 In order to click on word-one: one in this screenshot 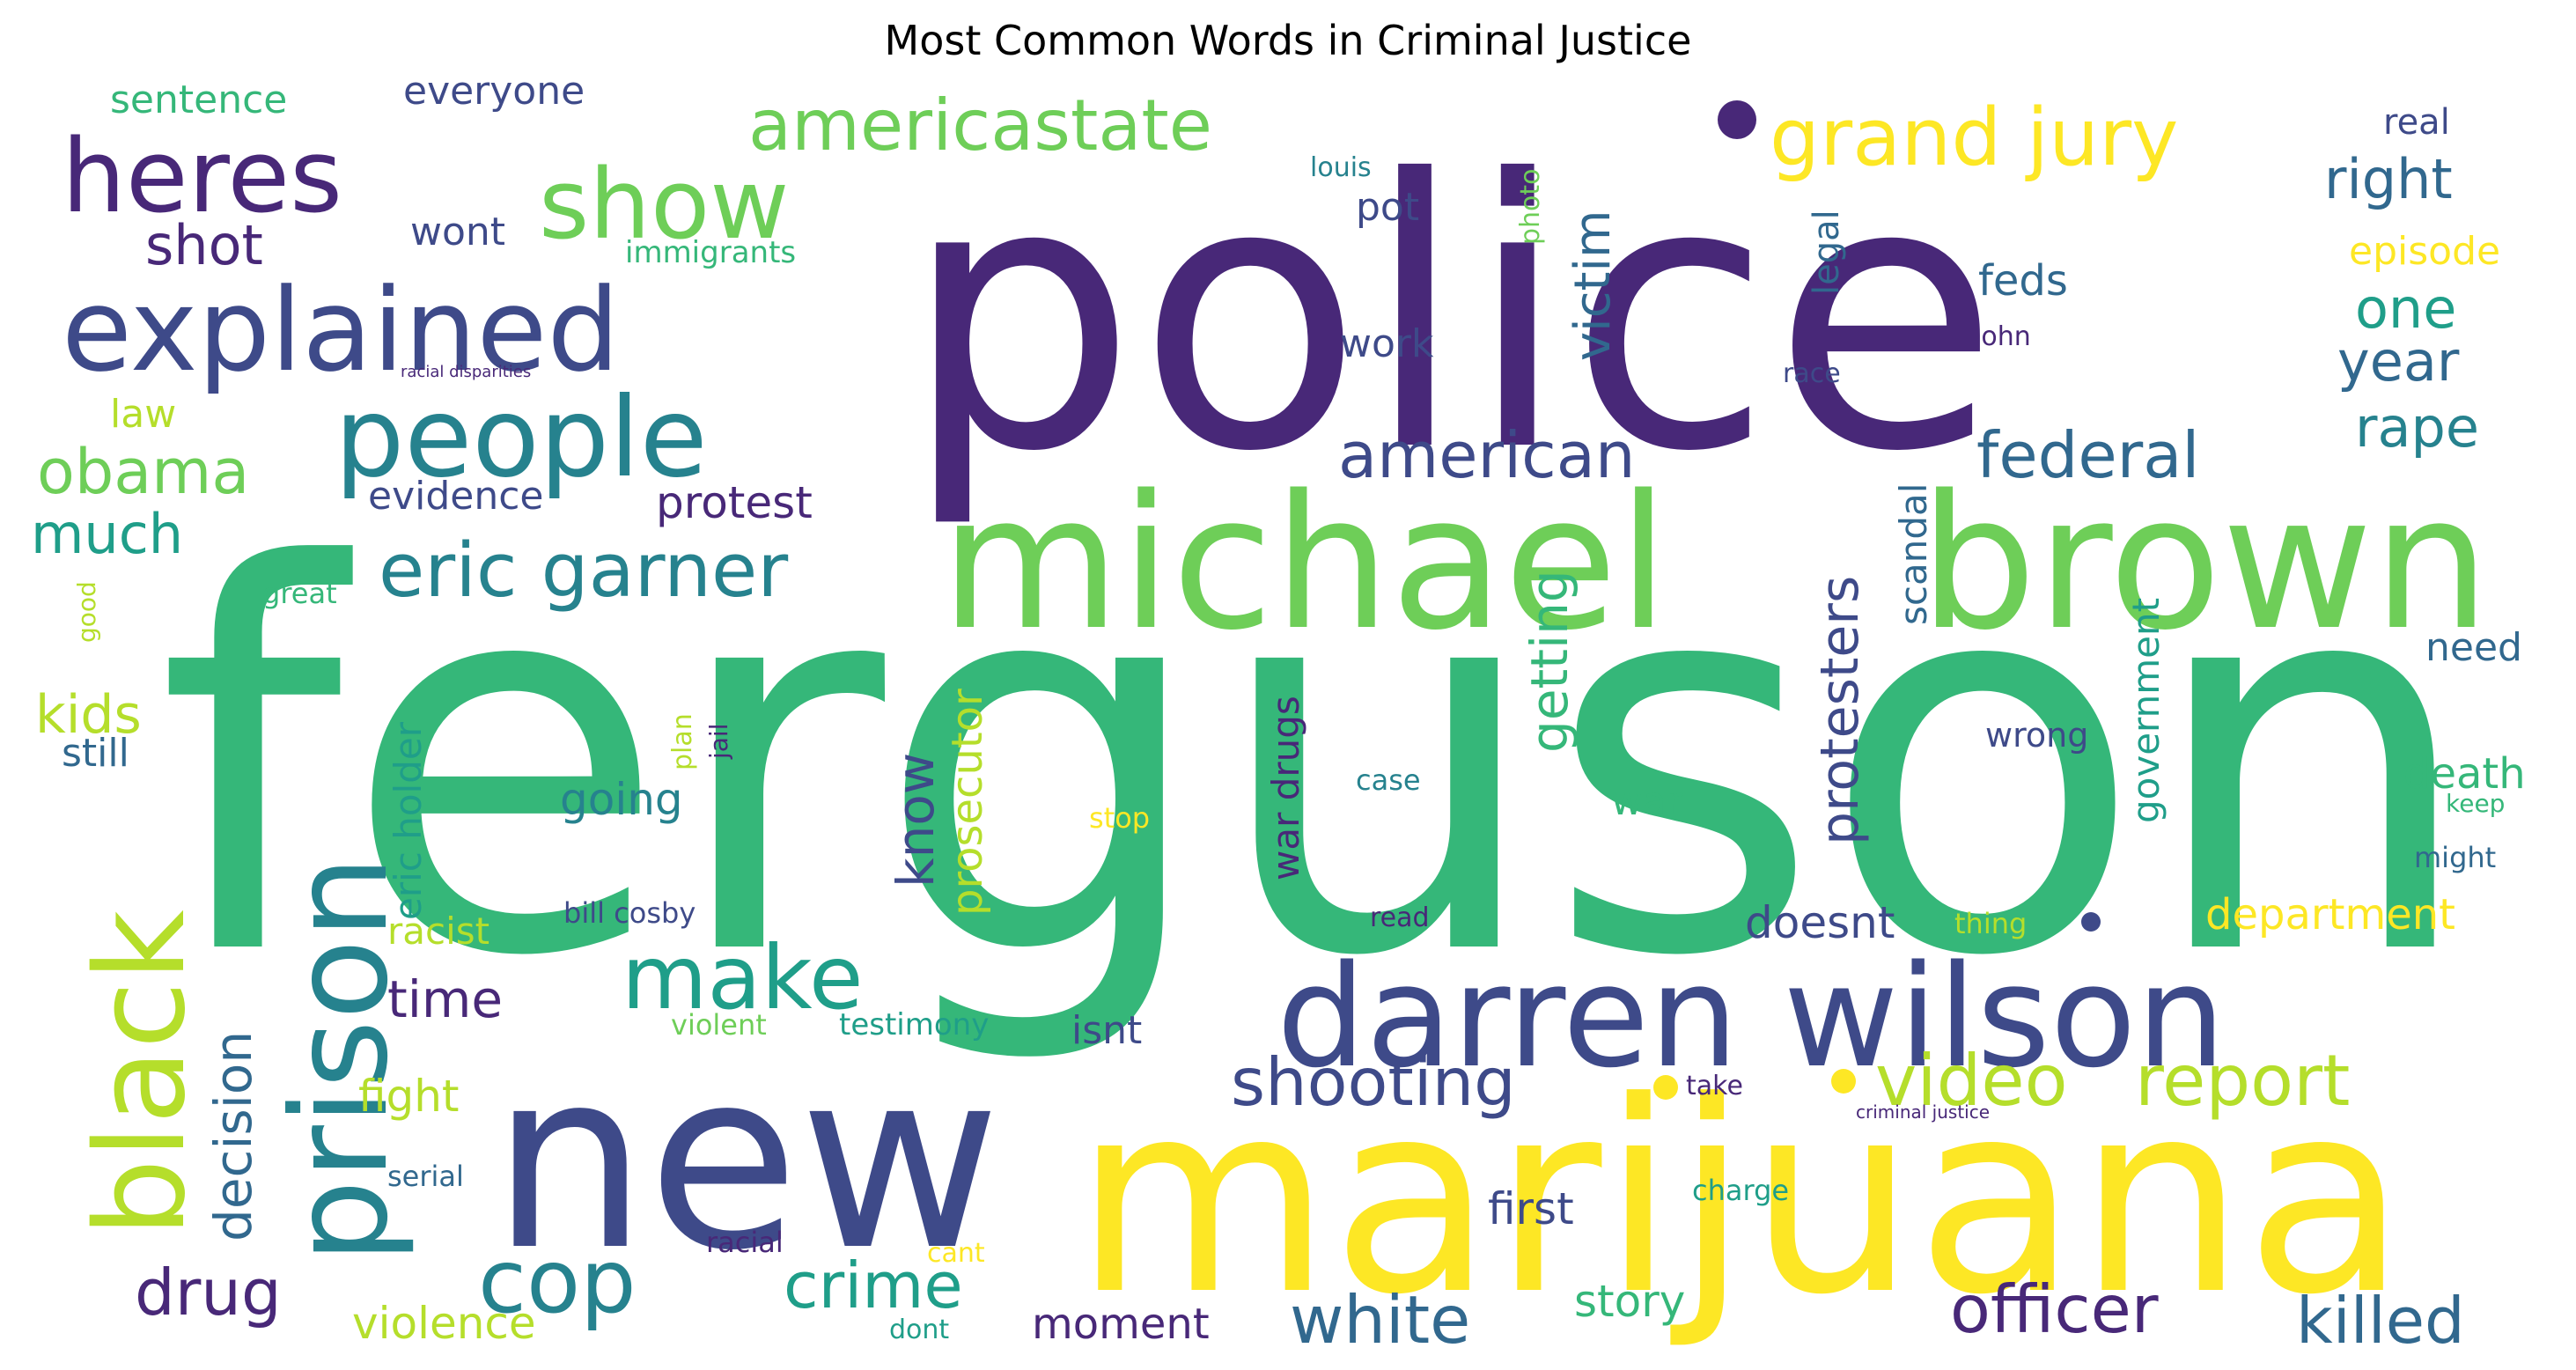, I will do `click(2406, 308)`.